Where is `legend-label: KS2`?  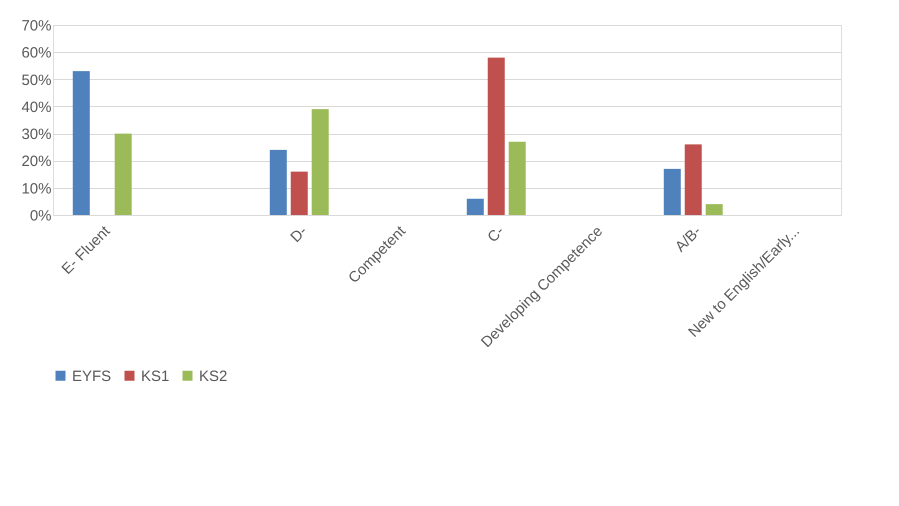
legend-label: KS2 is located at coordinates (213, 376).